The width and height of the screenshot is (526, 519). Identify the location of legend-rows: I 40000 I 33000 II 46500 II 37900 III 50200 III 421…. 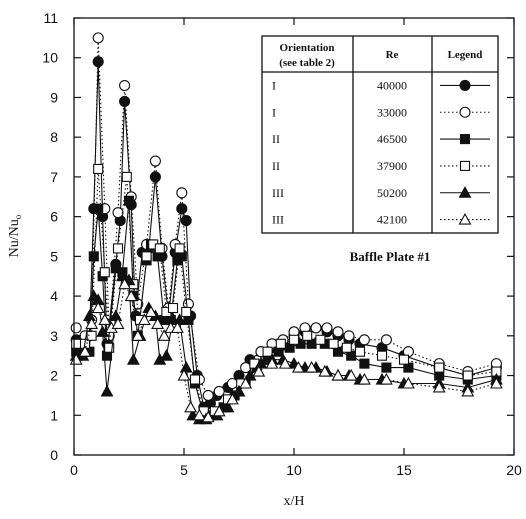
(381, 152).